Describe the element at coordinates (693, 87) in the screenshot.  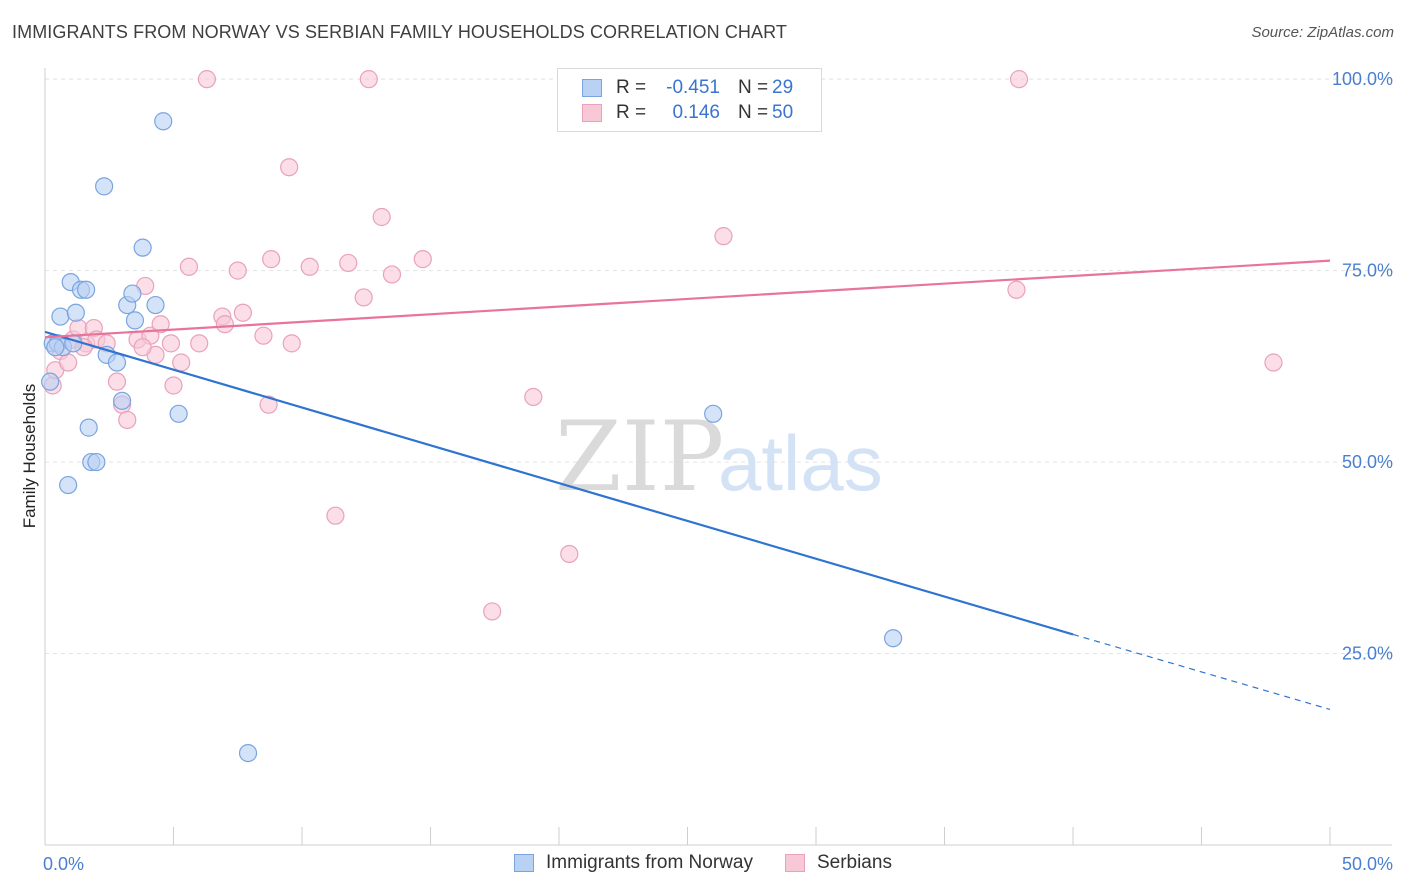
I see `legend-r-value-norway: -0.451` at that location.